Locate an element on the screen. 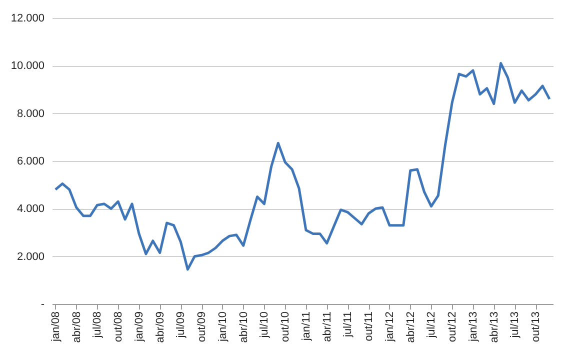  x-tick-label: out/08 is located at coordinates (118, 327).